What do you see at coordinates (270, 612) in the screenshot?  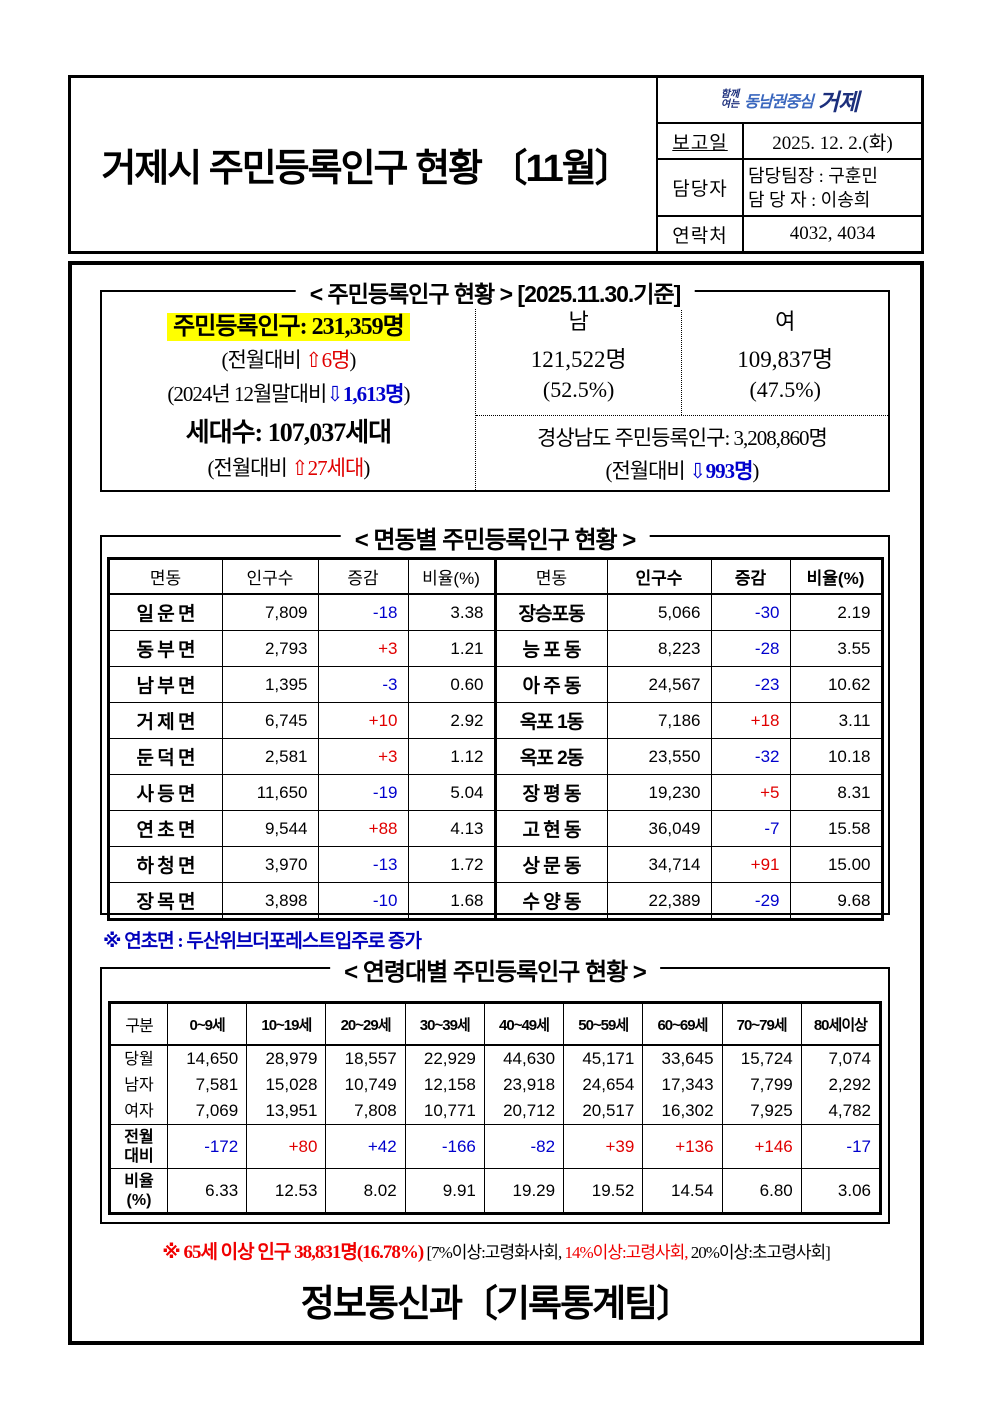 I see `district-population: 7,809` at bounding box center [270, 612].